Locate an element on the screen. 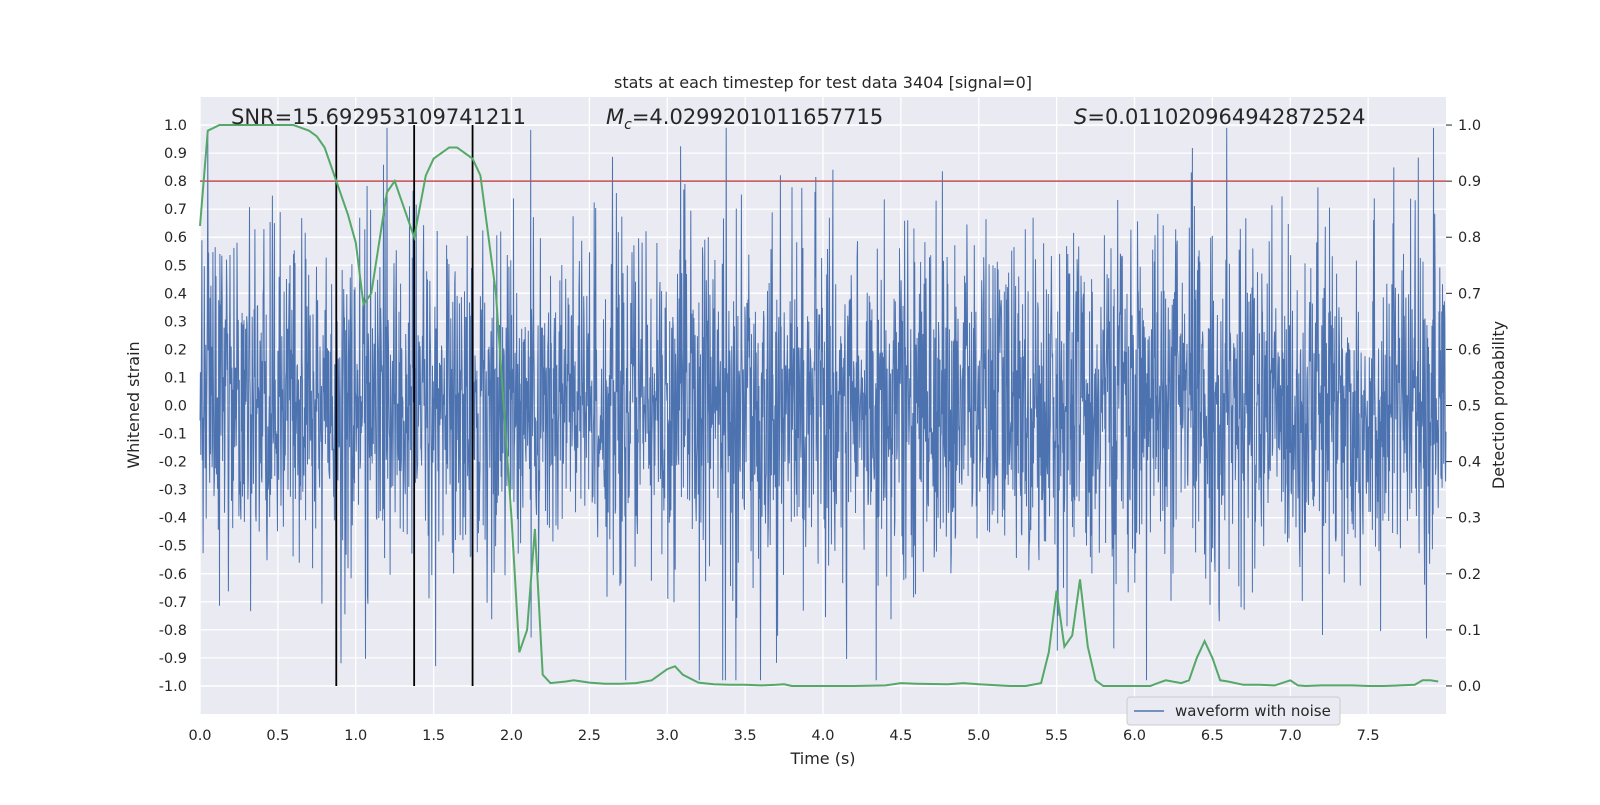 The image size is (1600, 805). y2-tick-label: 0.0 is located at coordinates (1469, 687).